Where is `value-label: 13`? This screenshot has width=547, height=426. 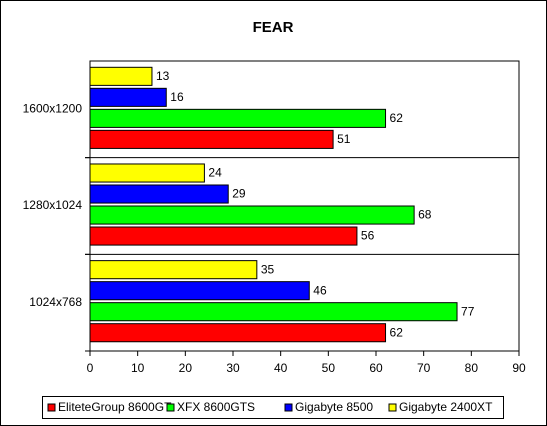
value-label: 13 is located at coordinates (163, 76).